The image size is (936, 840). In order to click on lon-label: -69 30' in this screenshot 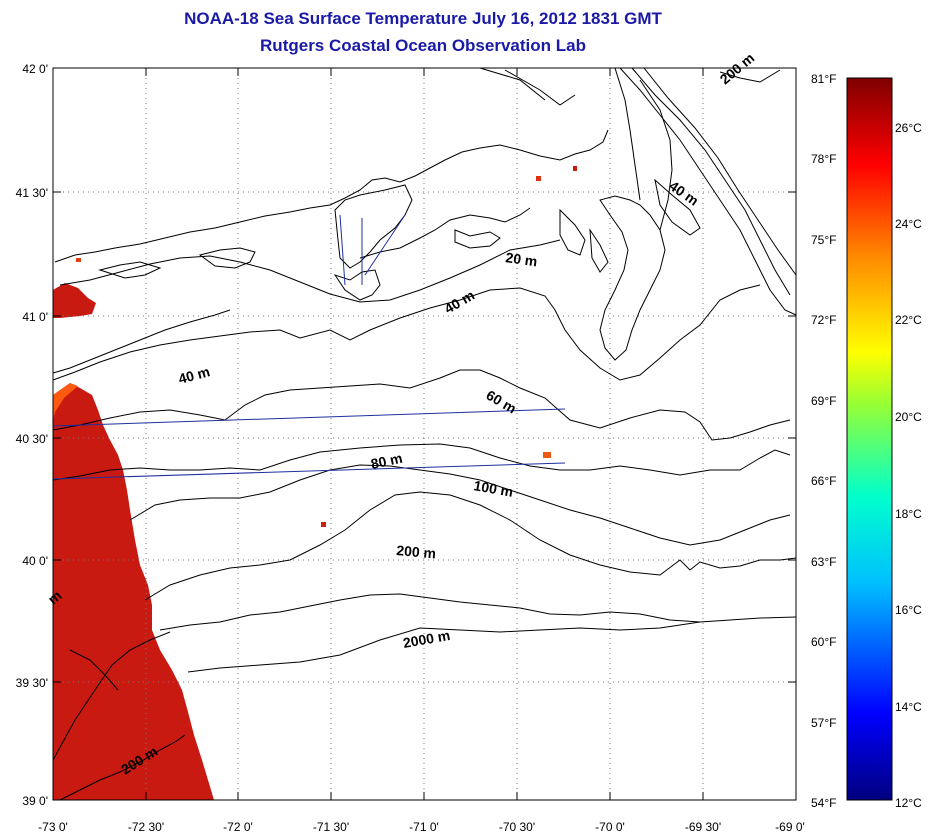, I will do `click(703, 827)`.